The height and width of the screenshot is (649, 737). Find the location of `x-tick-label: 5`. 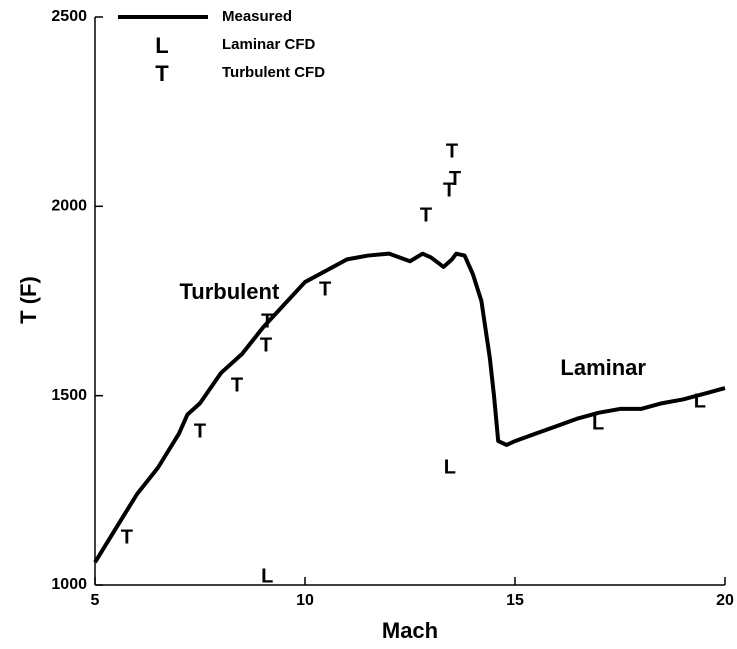

x-tick-label: 5 is located at coordinates (95, 600).